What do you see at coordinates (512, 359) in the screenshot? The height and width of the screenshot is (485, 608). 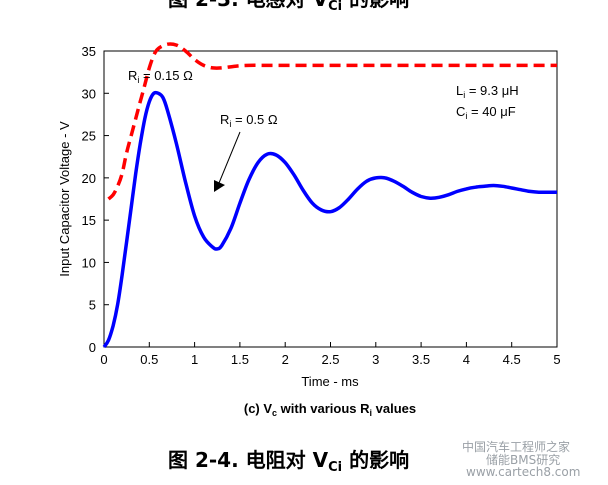 I see `x-tick-label-9: 4.5` at bounding box center [512, 359].